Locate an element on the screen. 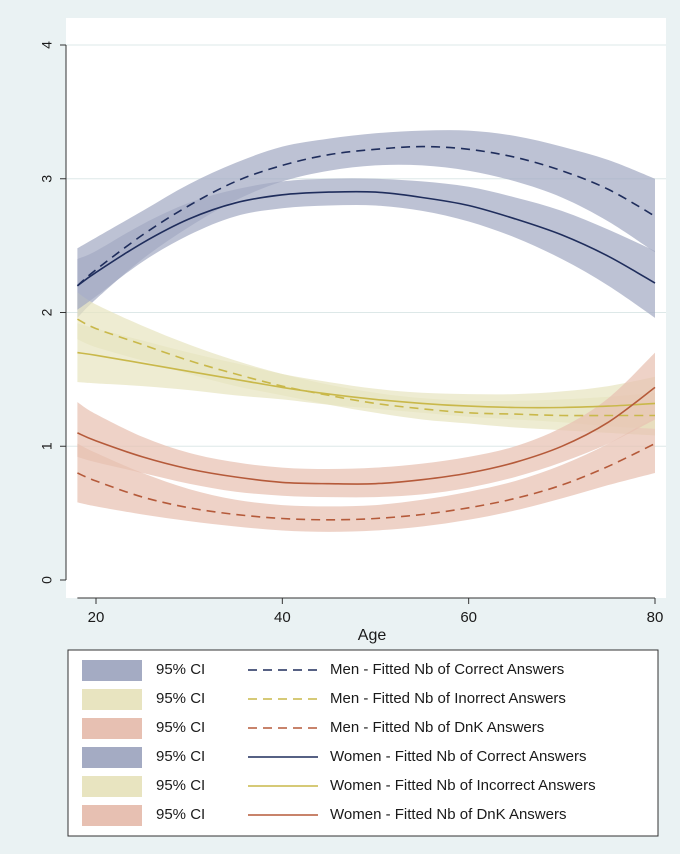 The image size is (680, 854). x-tick-label: 80 is located at coordinates (655, 617).